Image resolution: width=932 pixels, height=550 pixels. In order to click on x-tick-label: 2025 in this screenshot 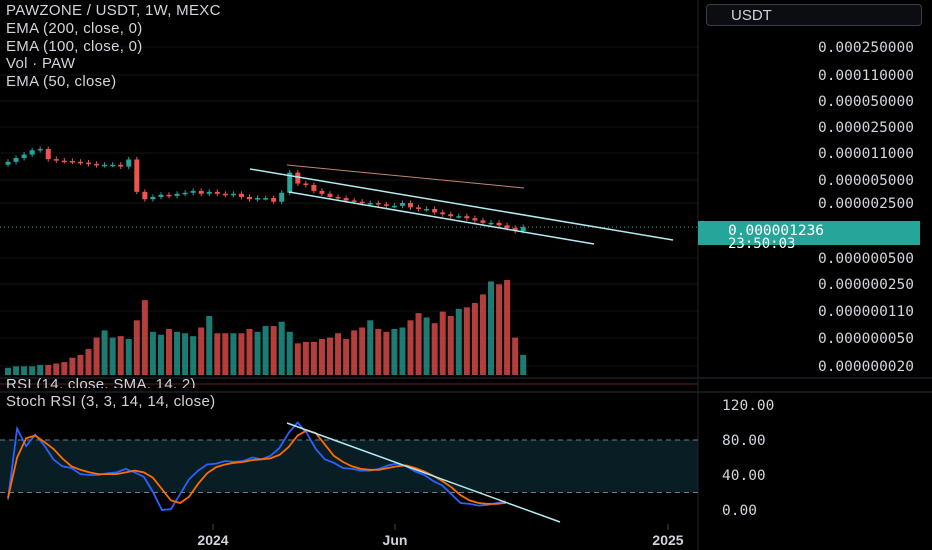, I will do `click(667, 540)`.